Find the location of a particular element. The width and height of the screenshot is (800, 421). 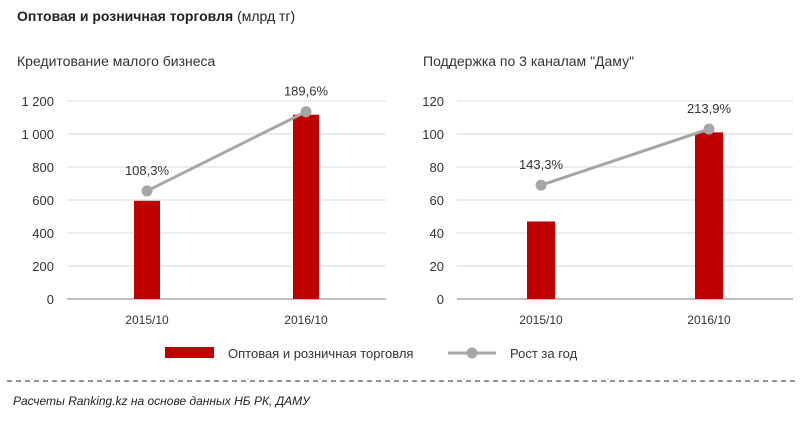

data-label: 108,3% is located at coordinates (147, 170).